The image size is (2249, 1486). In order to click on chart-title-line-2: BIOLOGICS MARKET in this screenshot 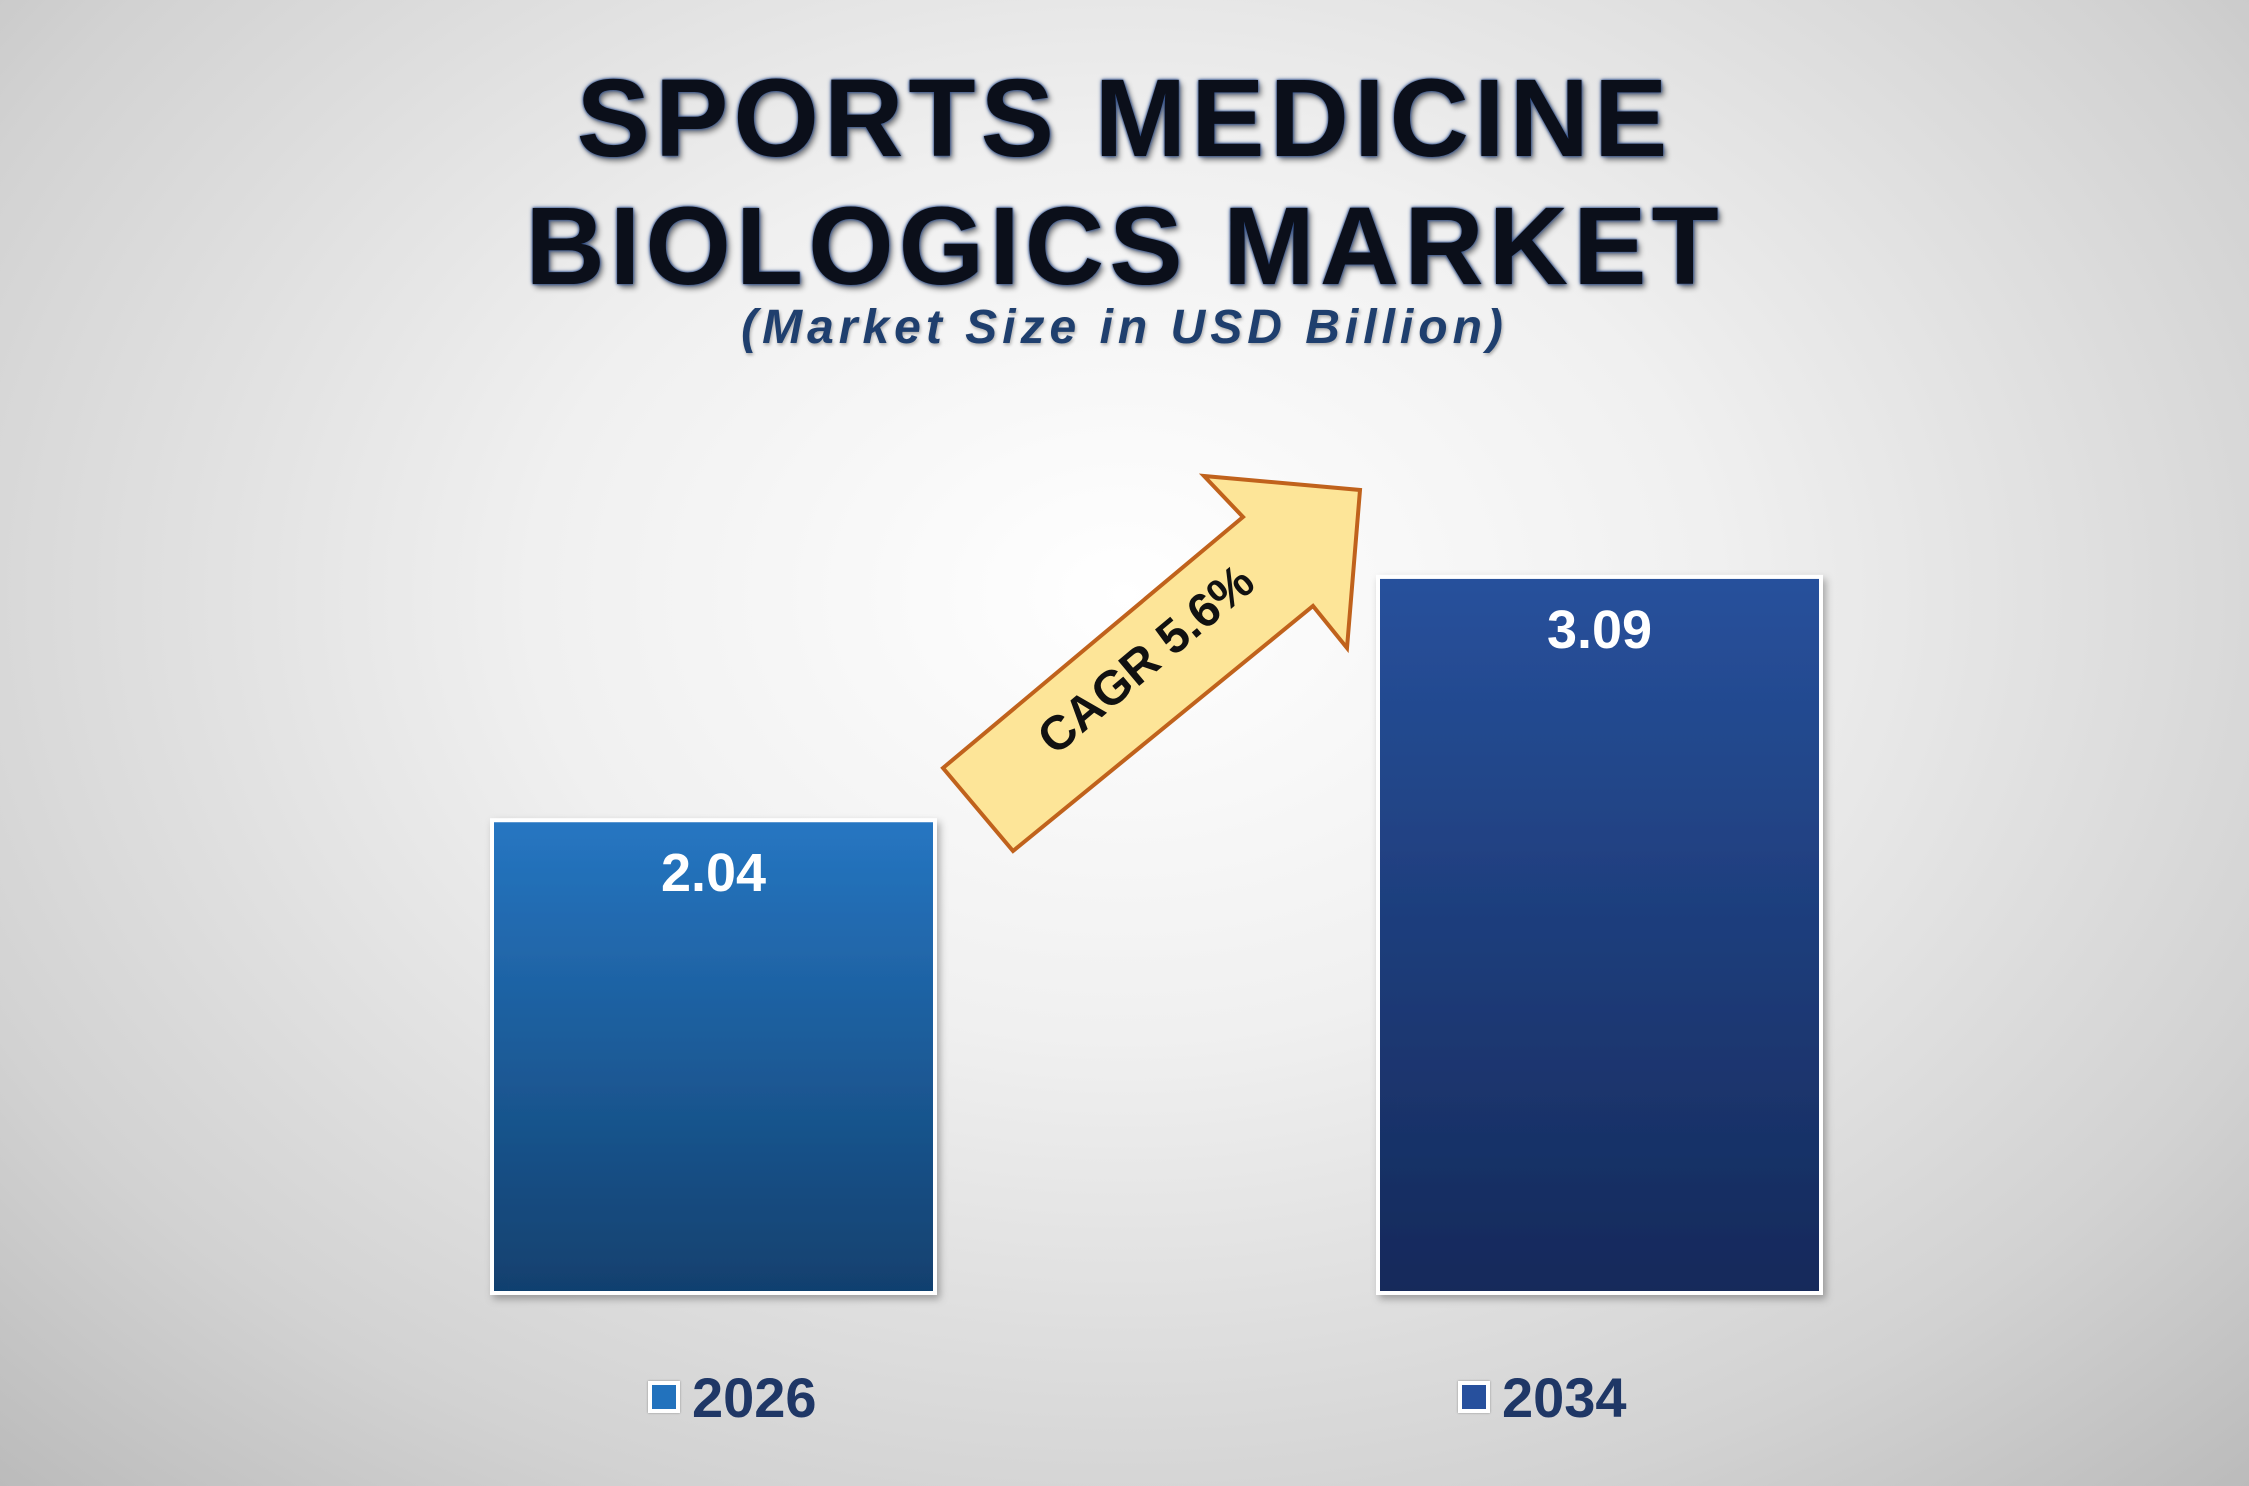, I will do `click(1124, 246)`.